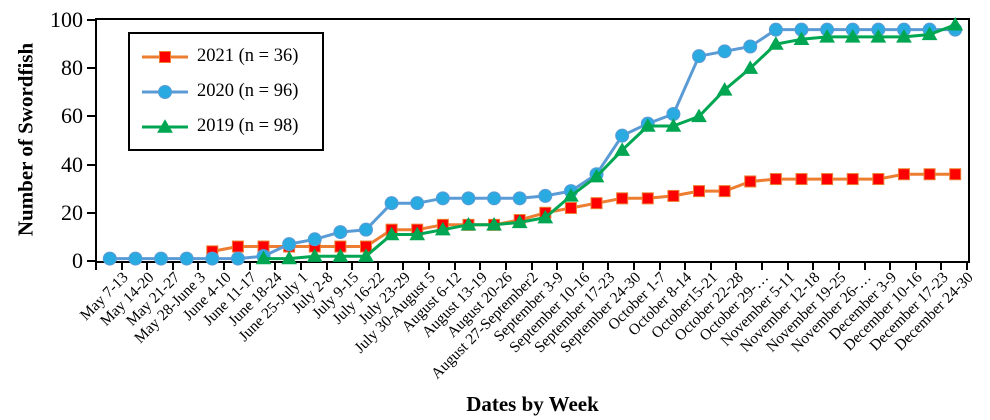 The image size is (990, 420). What do you see at coordinates (25, 139) in the screenshot?
I see `y-axis-title: Number of Swordfish` at bounding box center [25, 139].